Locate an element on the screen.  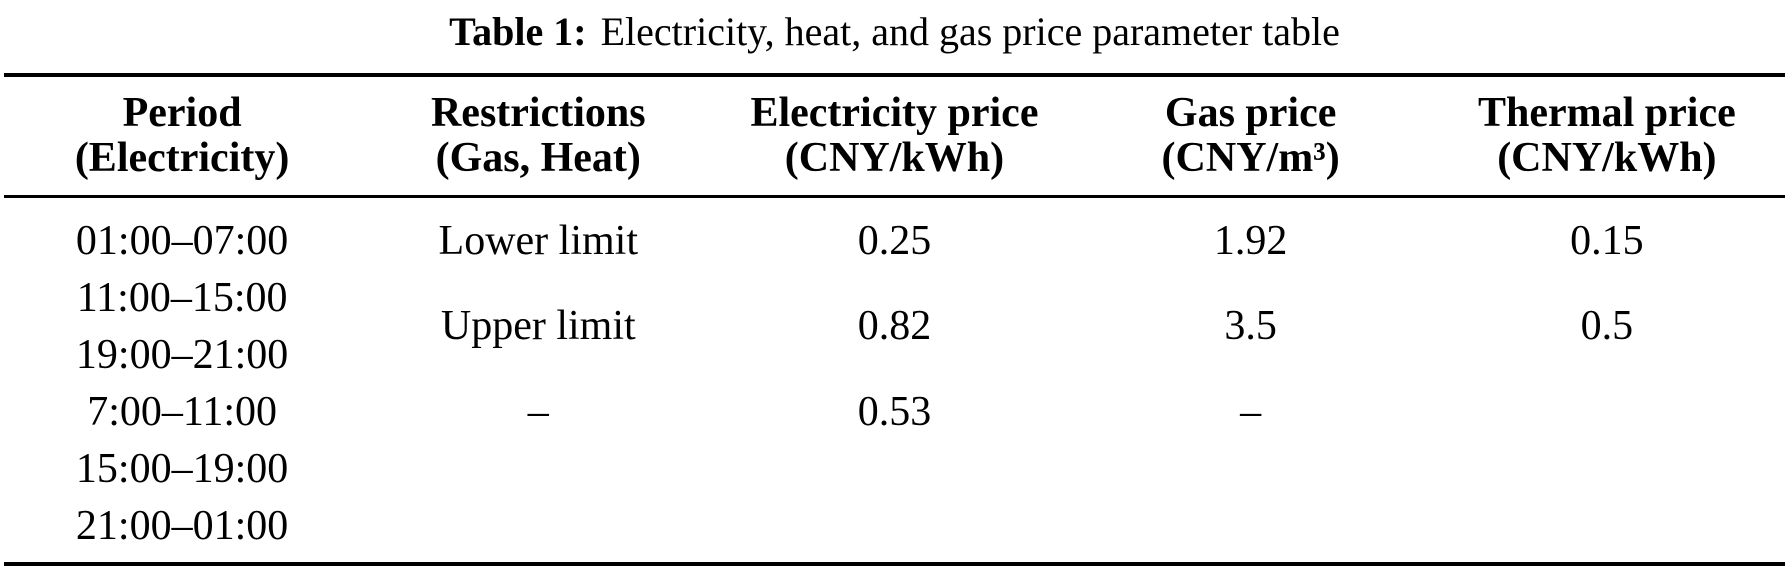
column-header-thermal-price: Thermal price (CNY/kWh) is located at coordinates (1606, 136).